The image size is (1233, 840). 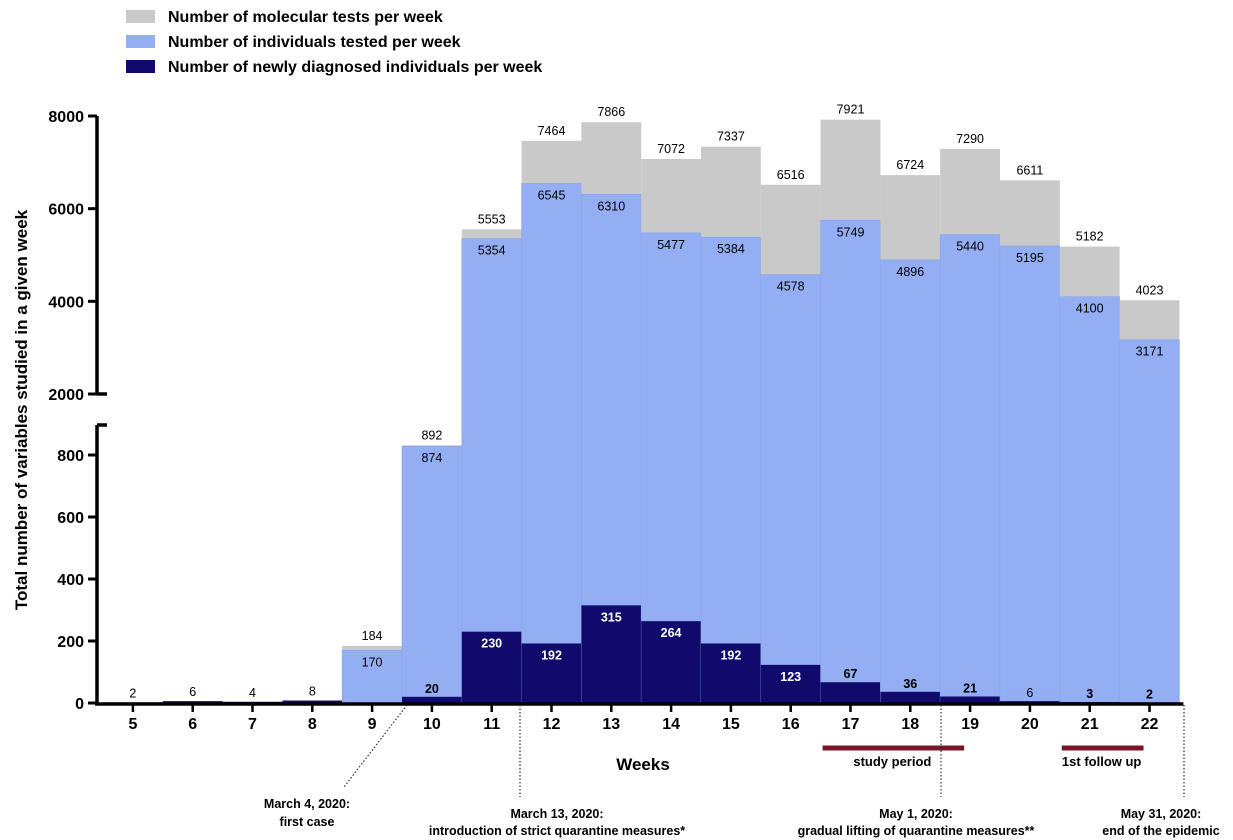 I want to click on x-tick-label-20: 20, so click(x=1030, y=724).